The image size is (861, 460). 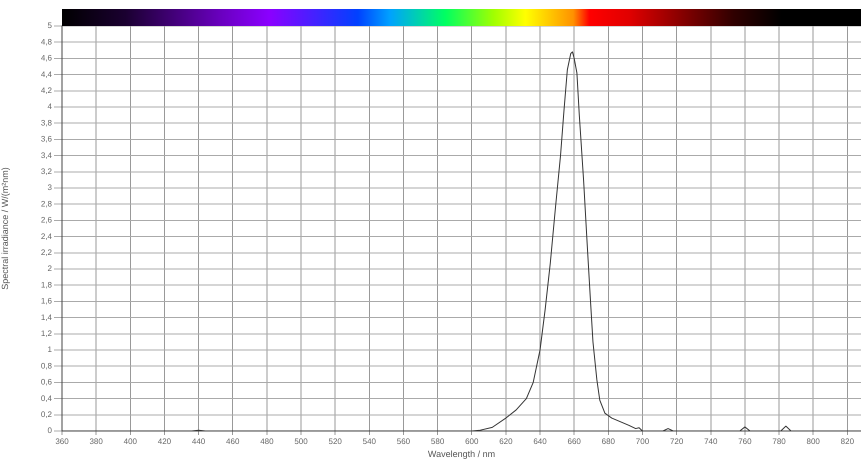 What do you see at coordinates (369, 441) in the screenshot?
I see `x-tick-label: 540` at bounding box center [369, 441].